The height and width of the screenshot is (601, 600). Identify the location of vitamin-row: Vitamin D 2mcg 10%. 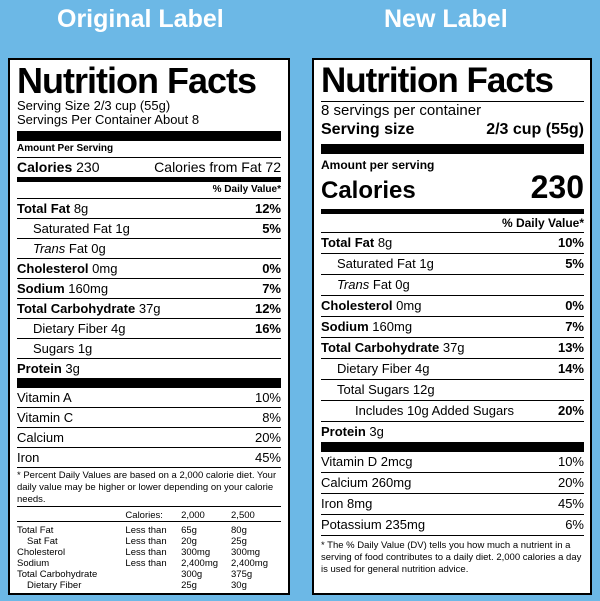
(452, 457).